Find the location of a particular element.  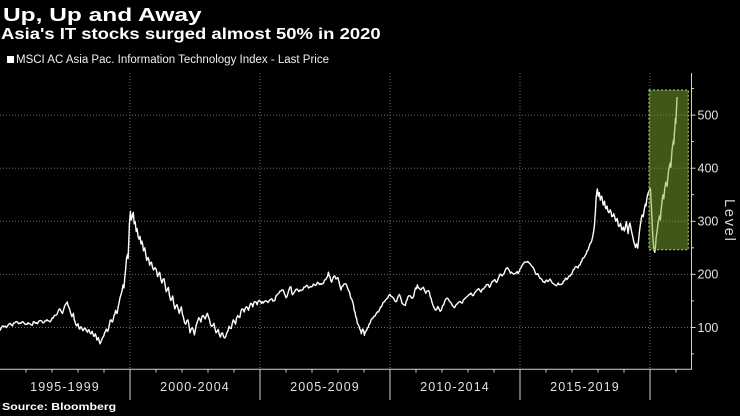

svg-text: 2015-2019 is located at coordinates (585, 387).